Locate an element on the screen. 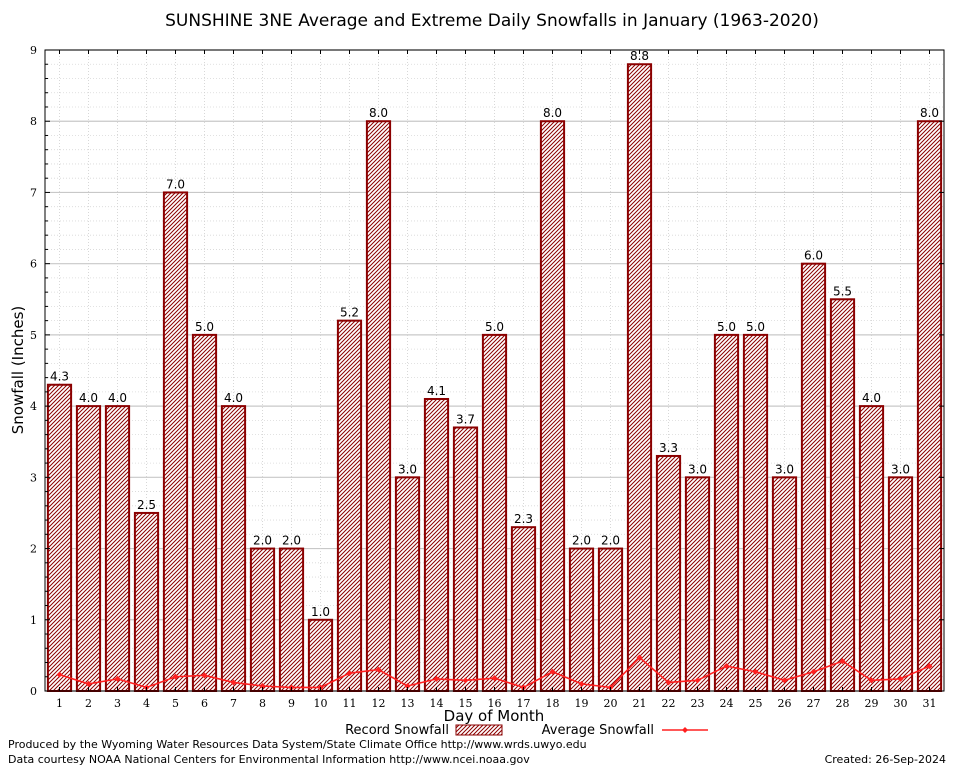 The height and width of the screenshot is (768, 954). x-tick-label: 9 is located at coordinates (291, 703).